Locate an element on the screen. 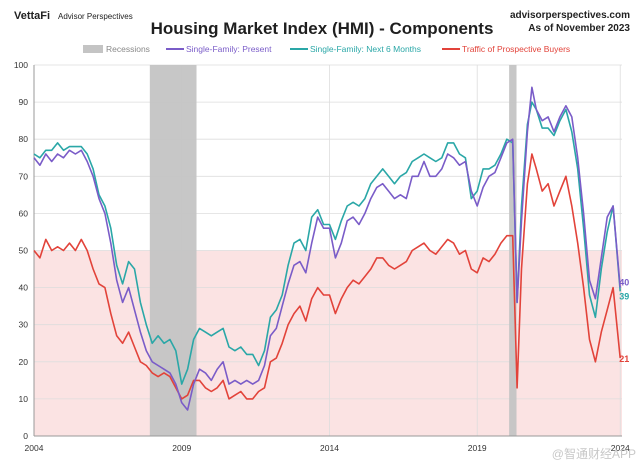 The width and height of the screenshot is (644, 466). legend-label-recessions: Recessions is located at coordinates (128, 49).